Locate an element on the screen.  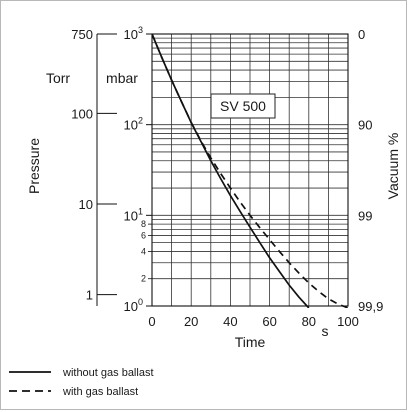
mbar-minor-tick-label: 8 is located at coordinates (143, 224).